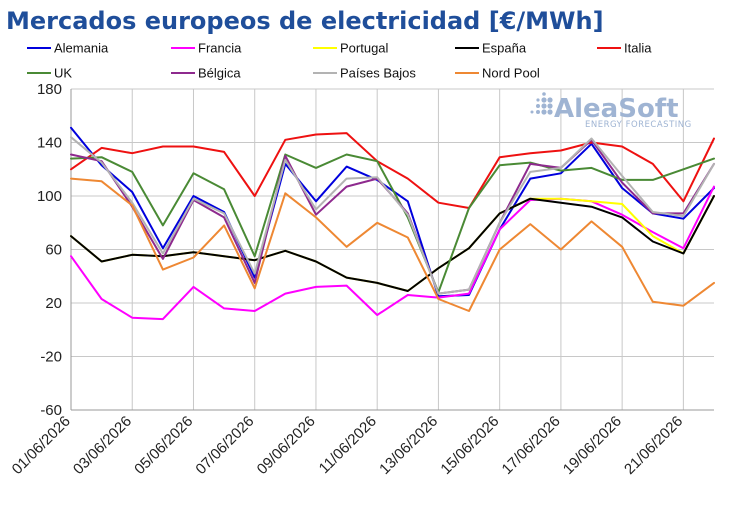 The height and width of the screenshot is (509, 730). I want to click on x-tick-label: 15/06/2026, so click(469, 445).